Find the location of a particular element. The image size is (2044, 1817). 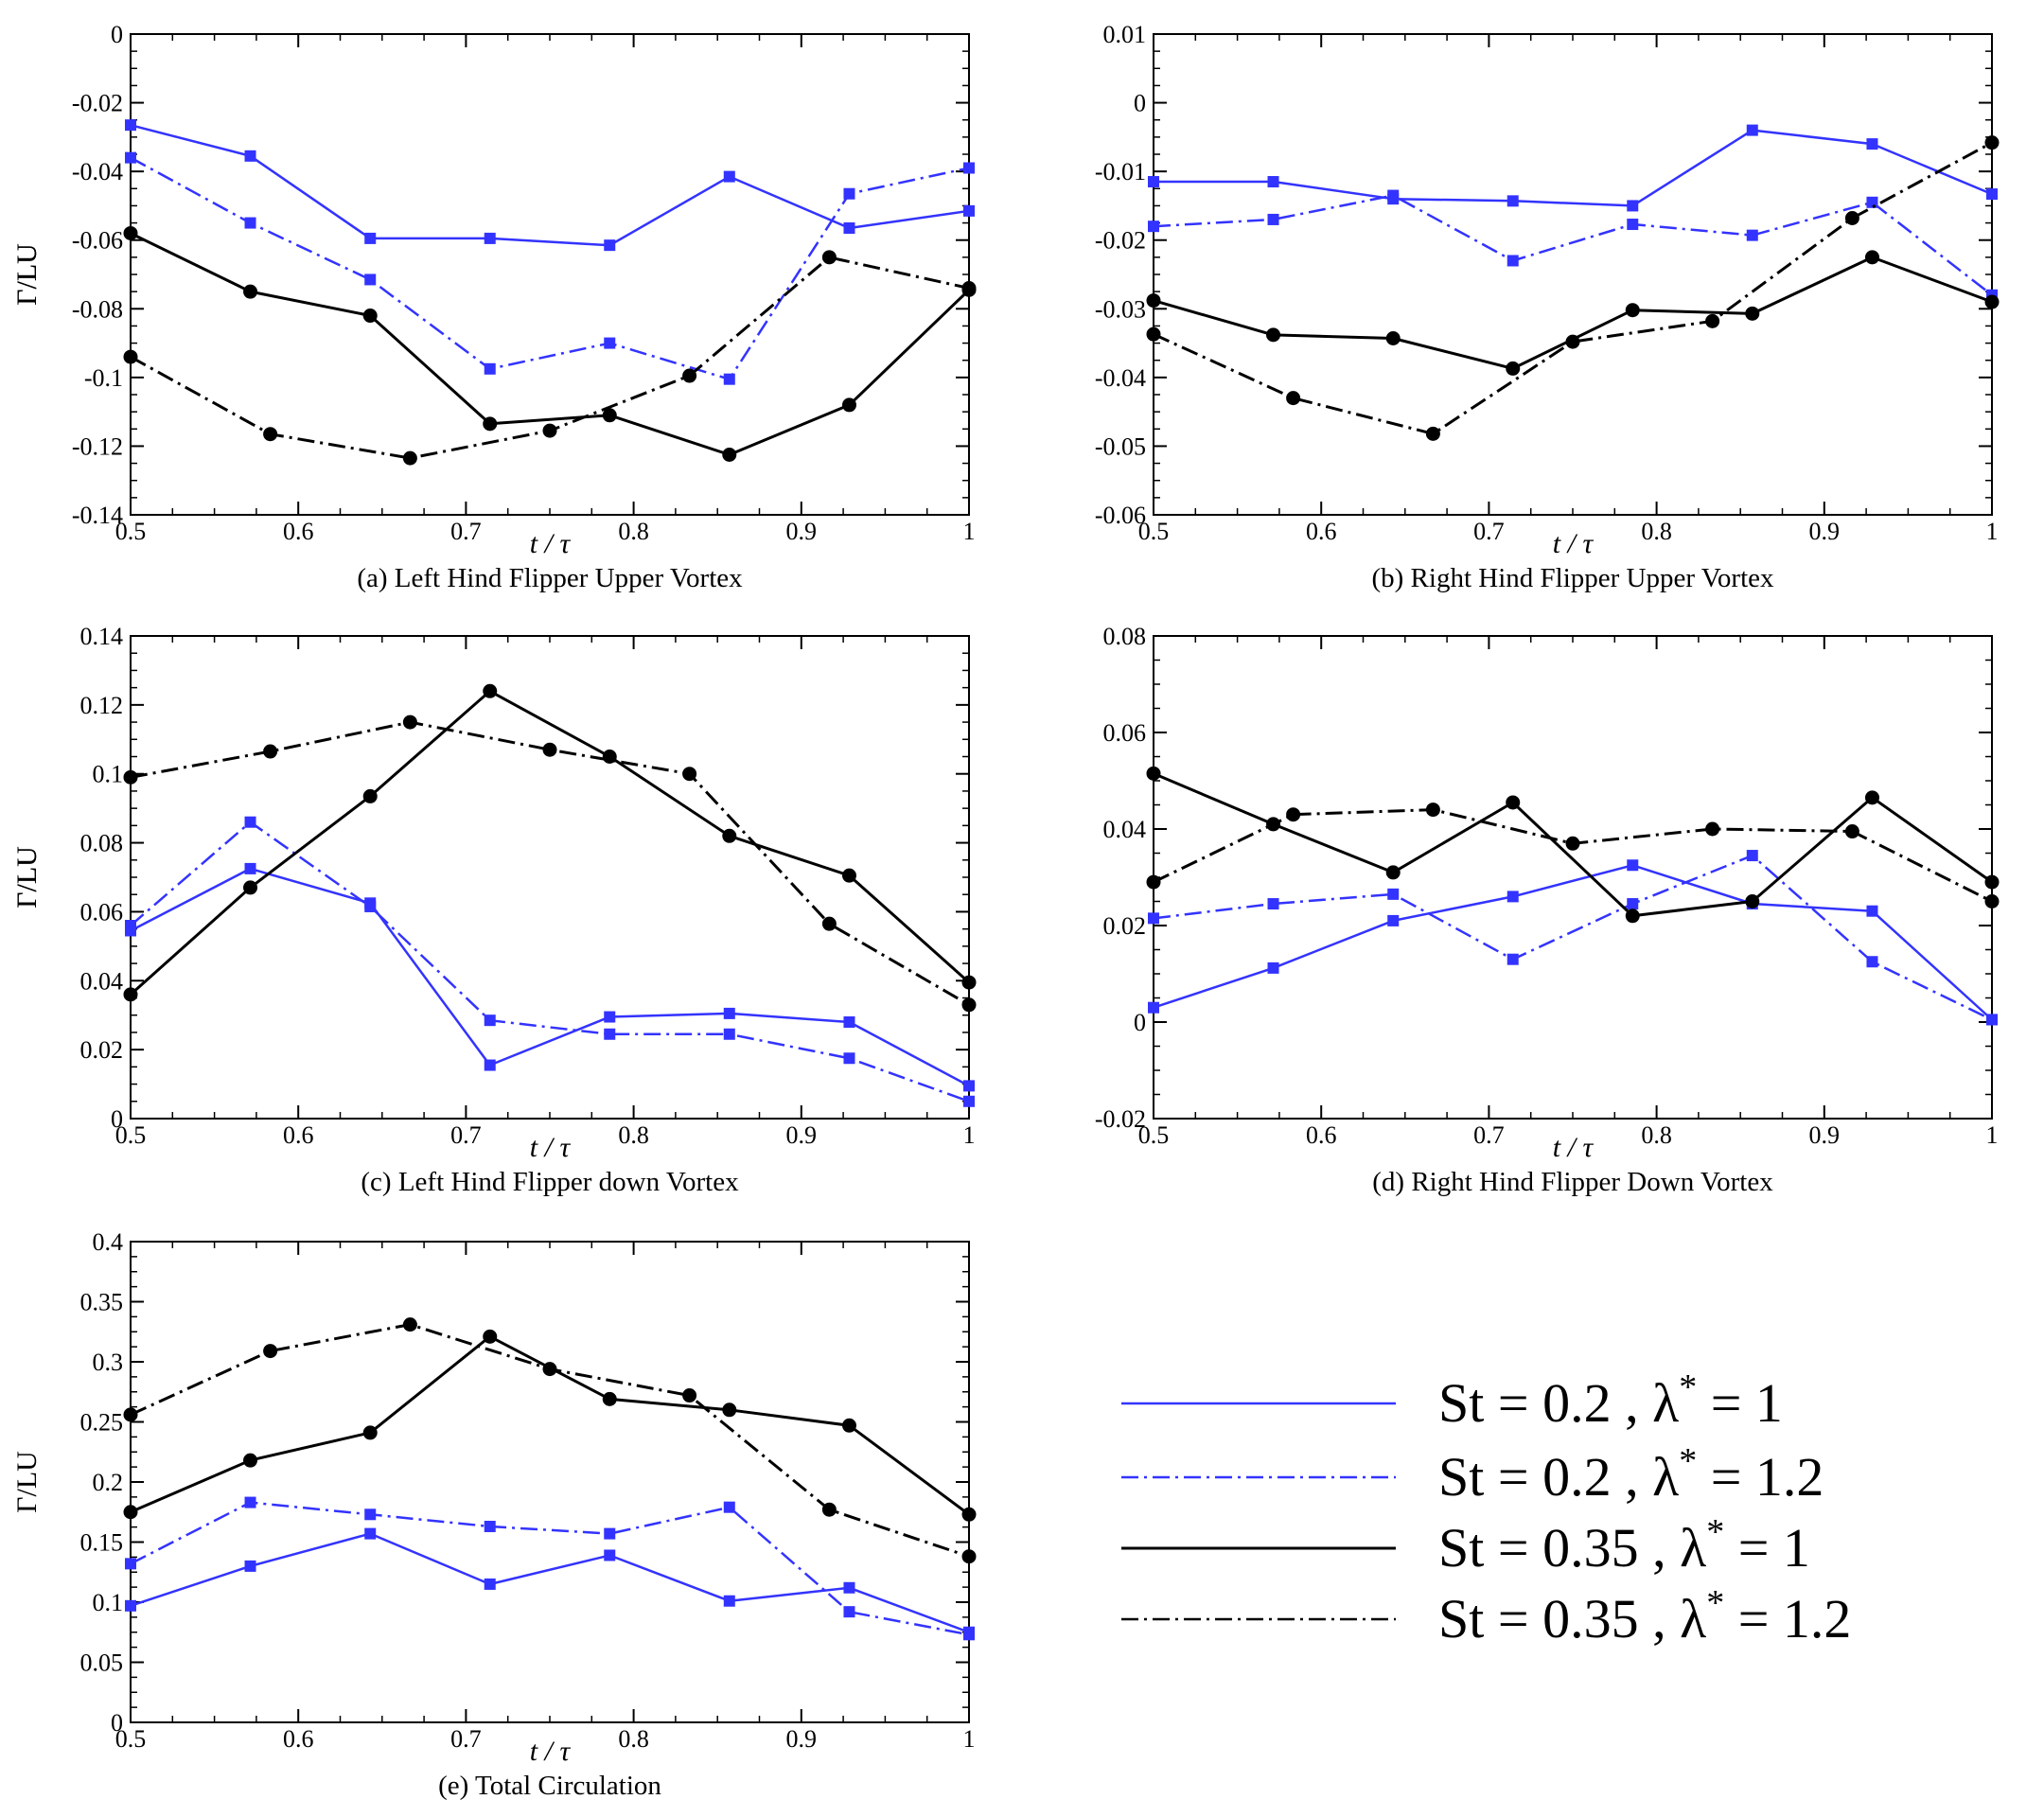

y-tick-label: -0.1 is located at coordinates (103, 378).